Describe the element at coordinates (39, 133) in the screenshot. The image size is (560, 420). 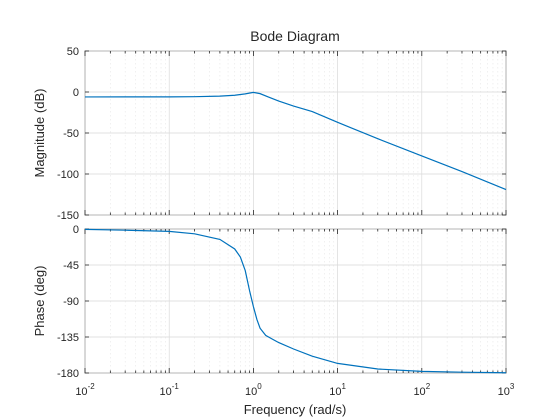
I see `magnitude-ylabel: Magnitude (dB)` at that location.